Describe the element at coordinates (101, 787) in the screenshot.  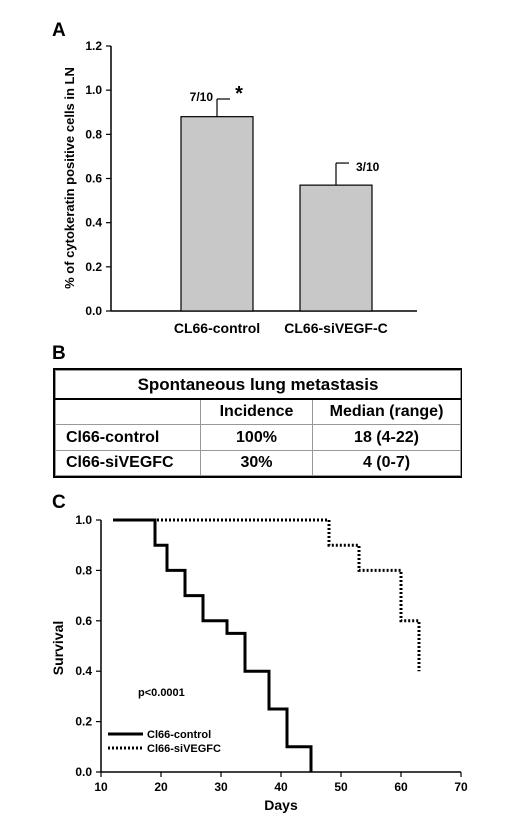
I see `x-tick-label: 10` at that location.